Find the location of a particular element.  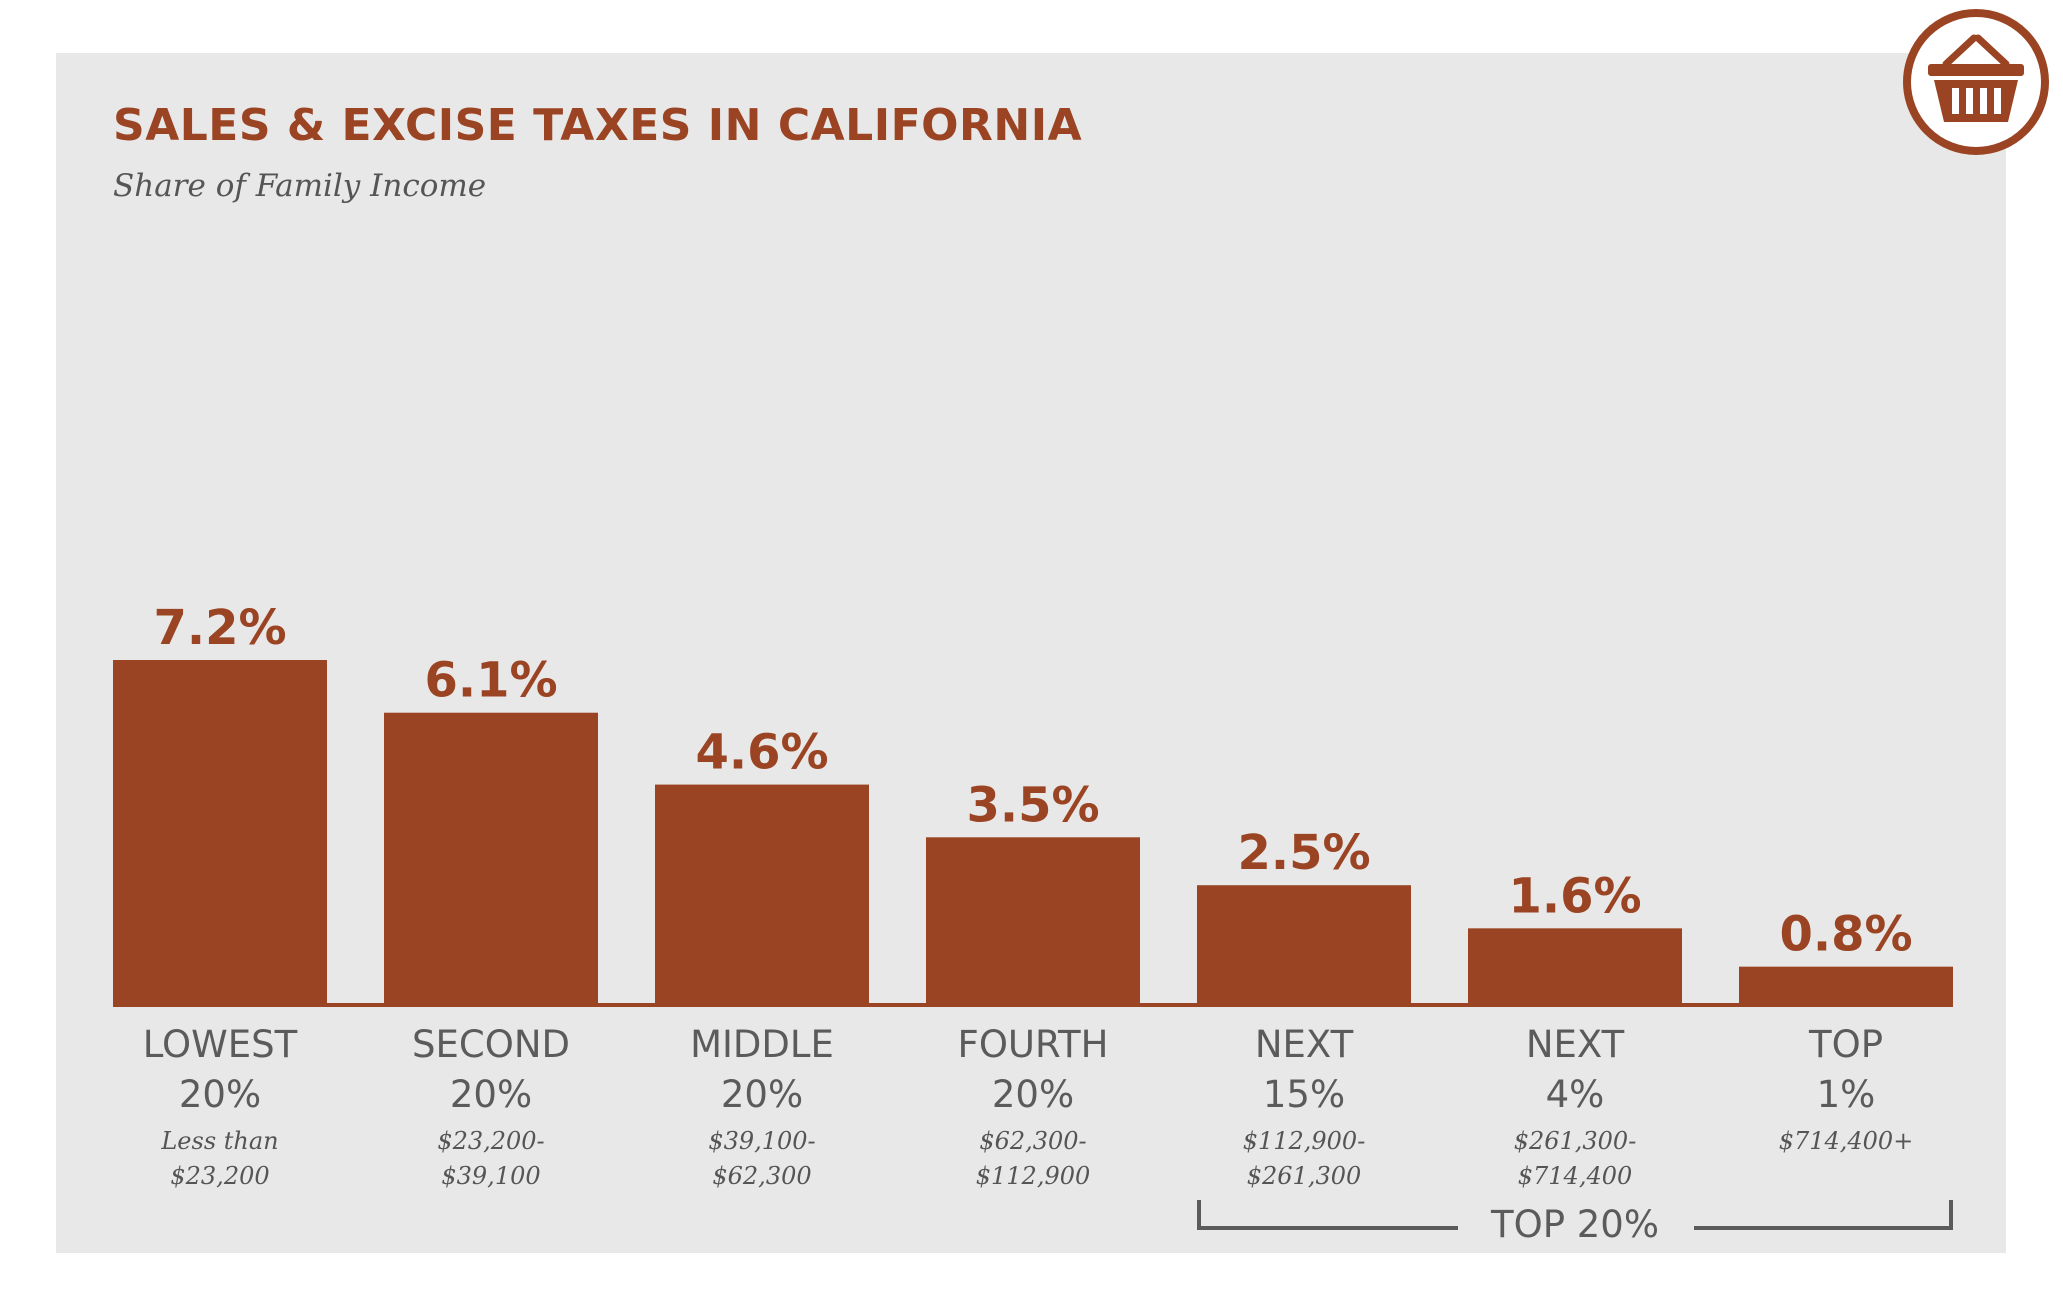

income-range-line: $112,900- is located at coordinates (1304, 1141).